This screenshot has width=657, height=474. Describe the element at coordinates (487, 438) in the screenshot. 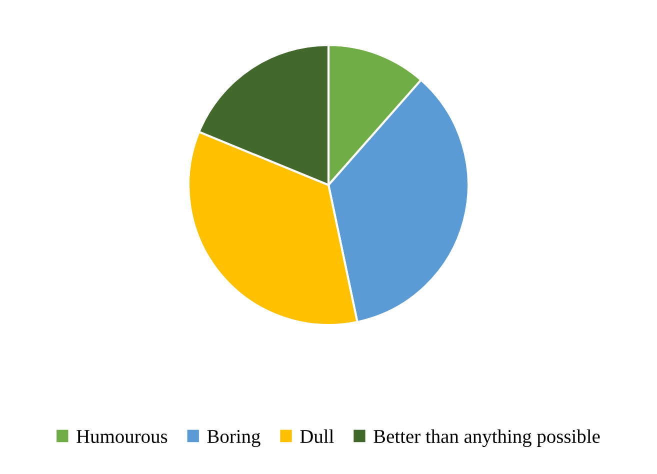

I see `legend-label: Better than anything possible` at that location.